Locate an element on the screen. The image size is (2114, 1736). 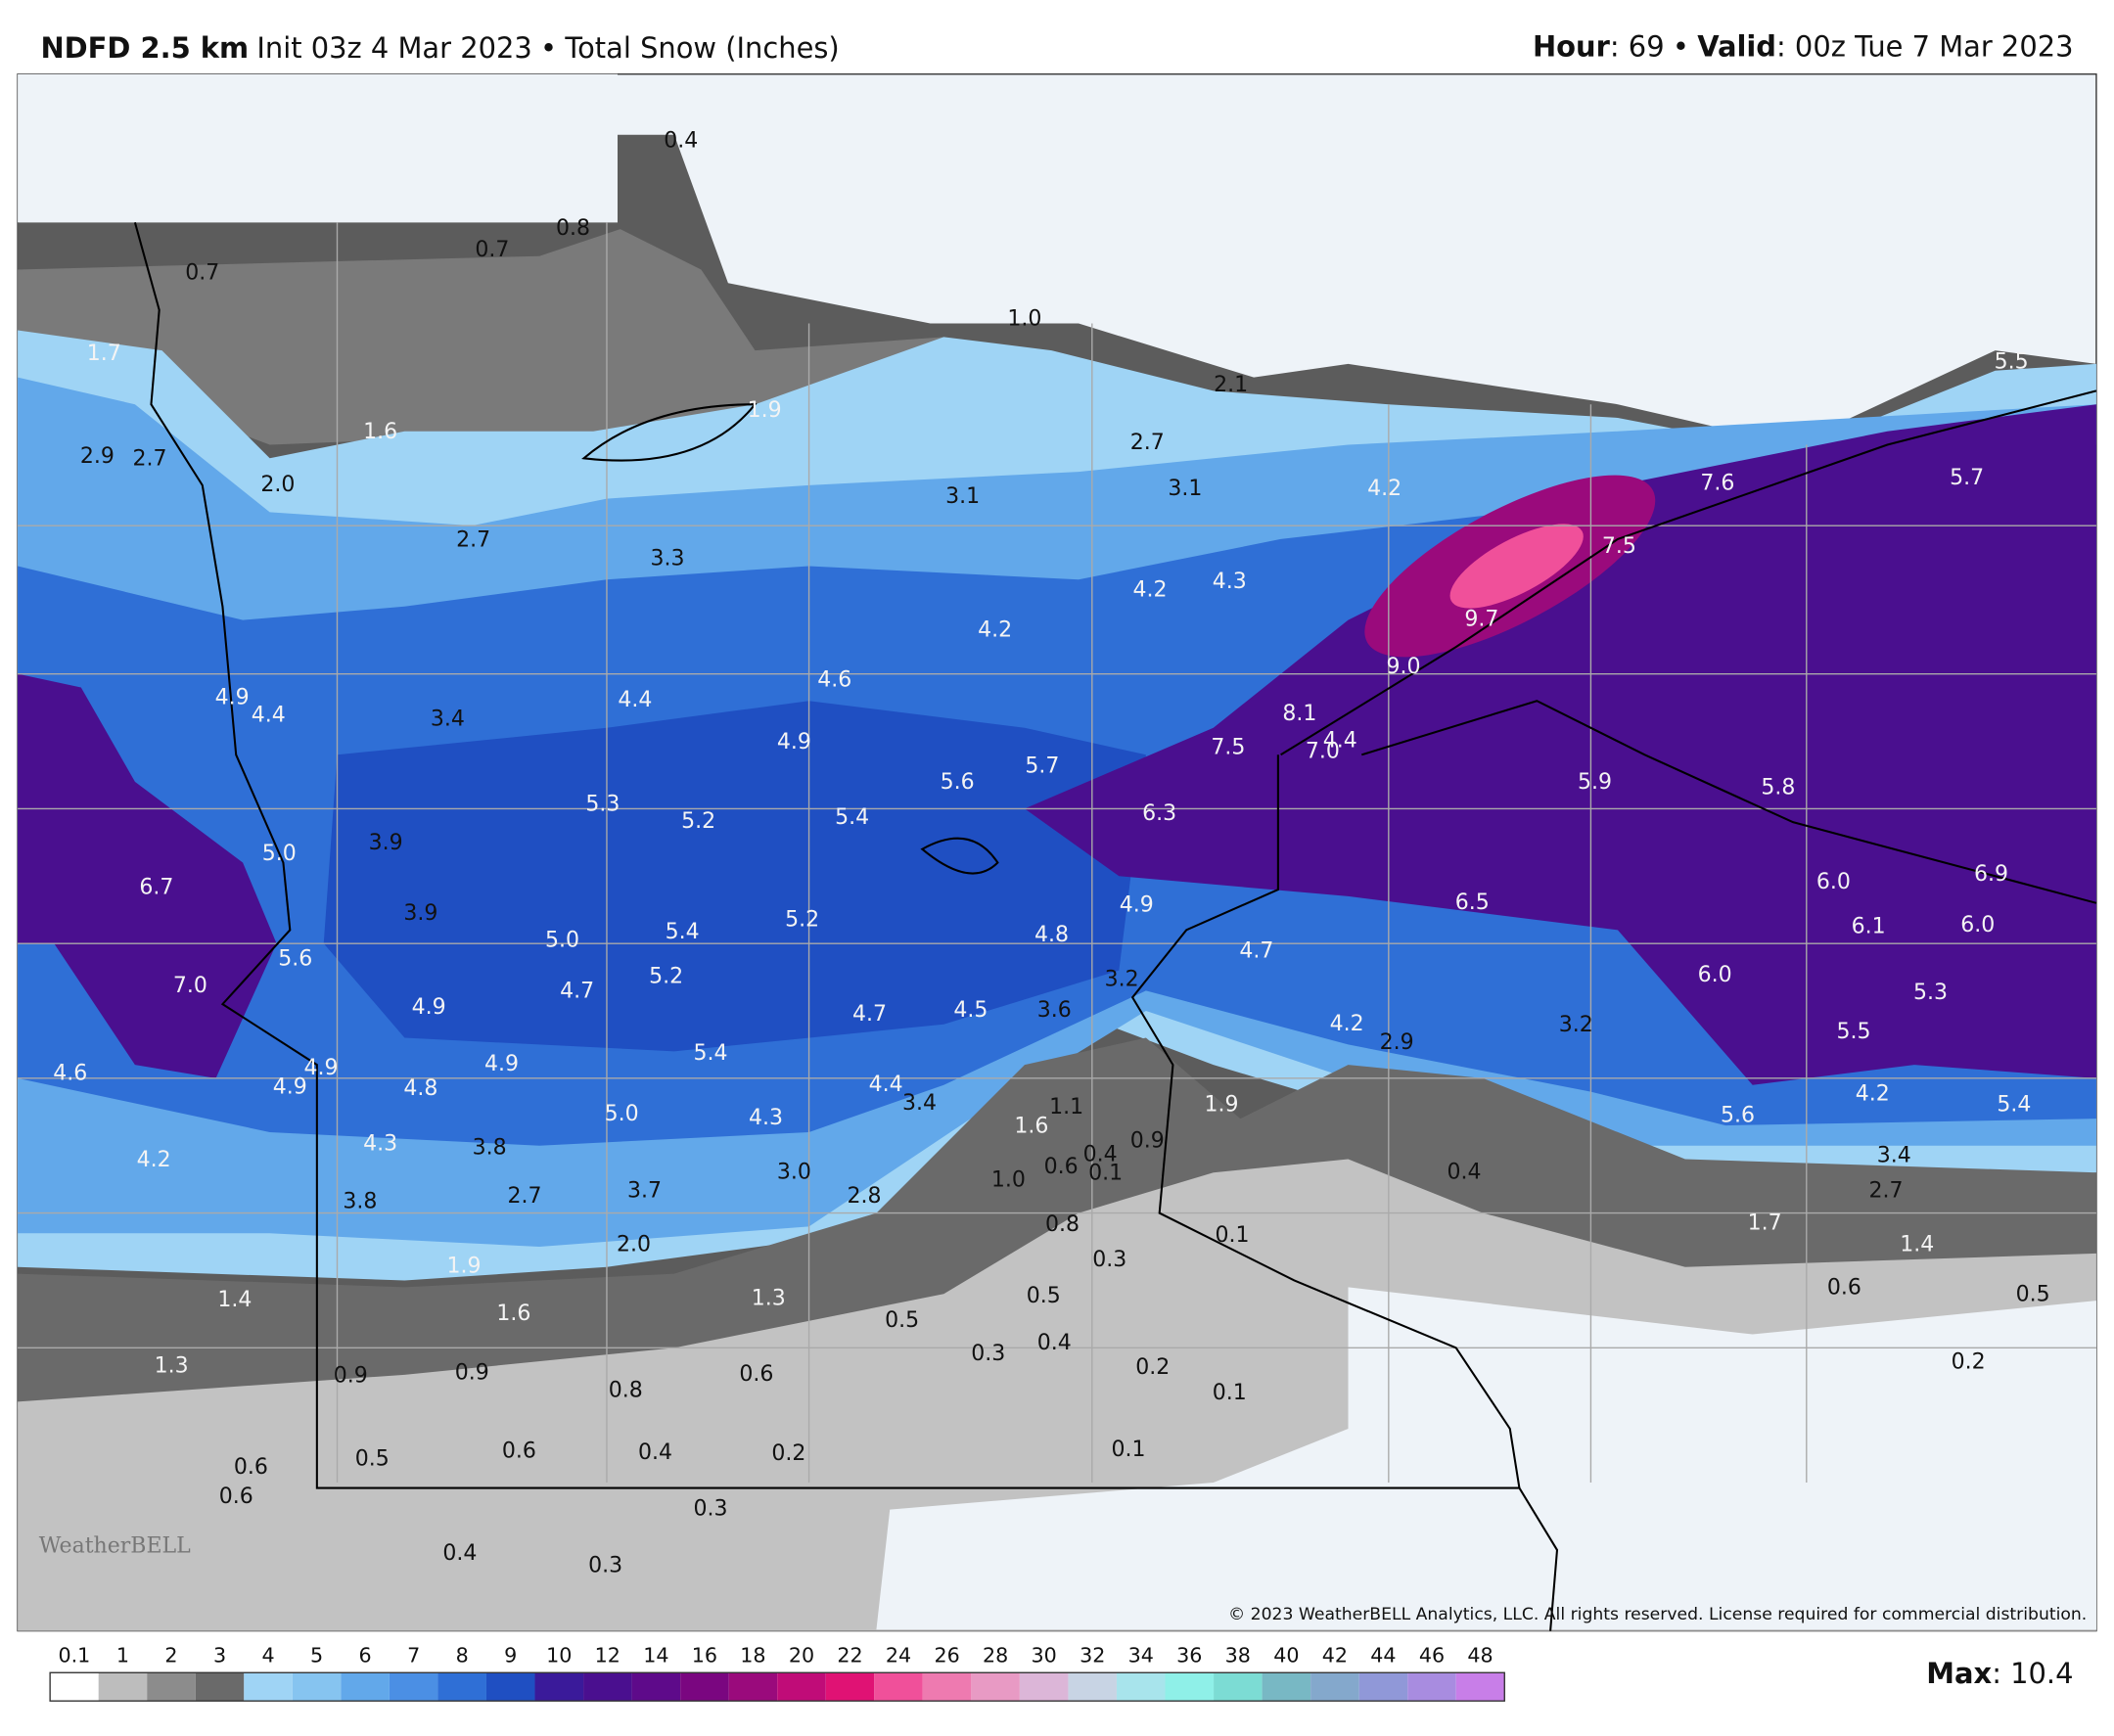
colorbar-tick-label: 24 is located at coordinates (899, 1656).